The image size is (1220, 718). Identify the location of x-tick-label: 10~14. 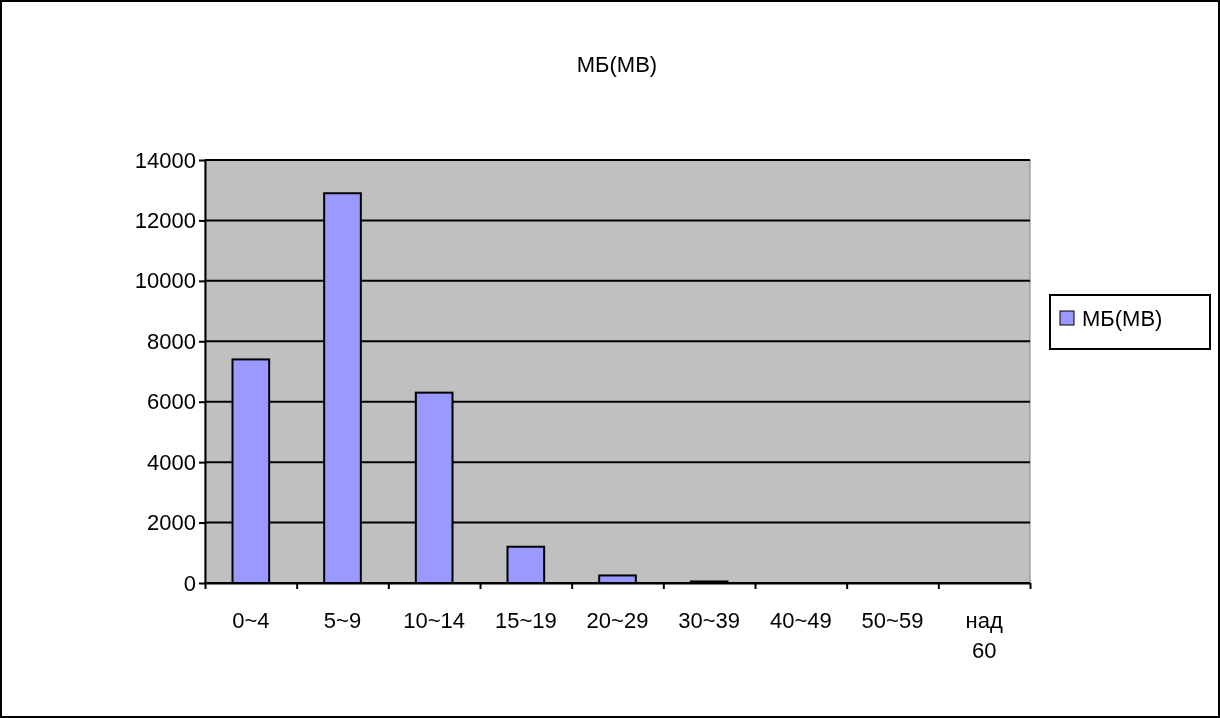
(434, 620).